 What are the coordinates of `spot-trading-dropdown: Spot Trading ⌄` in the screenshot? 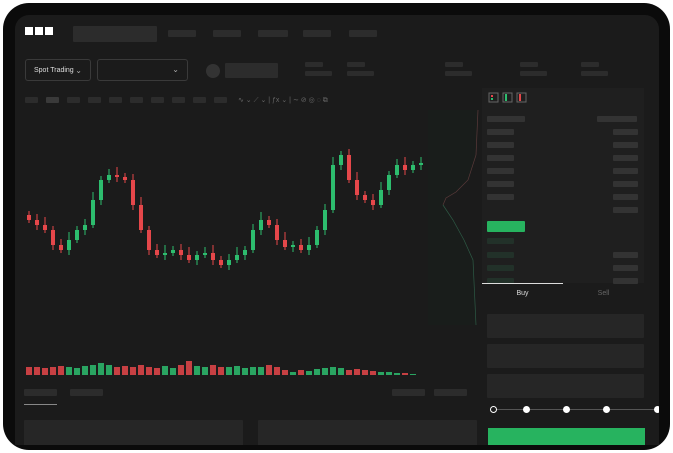 It's located at (58, 70).